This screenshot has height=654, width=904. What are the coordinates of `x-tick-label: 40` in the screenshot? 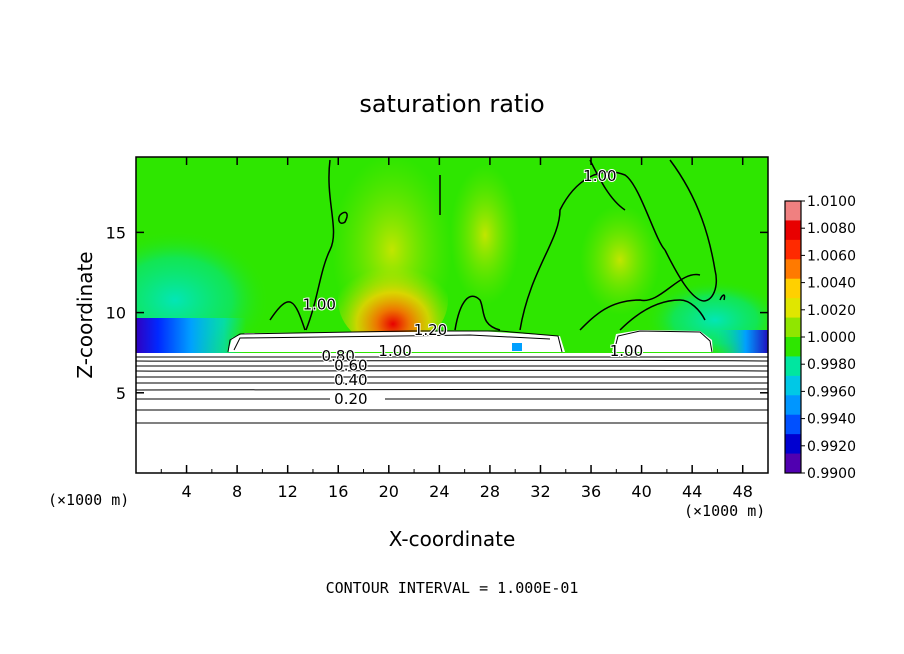 It's located at (641, 491).